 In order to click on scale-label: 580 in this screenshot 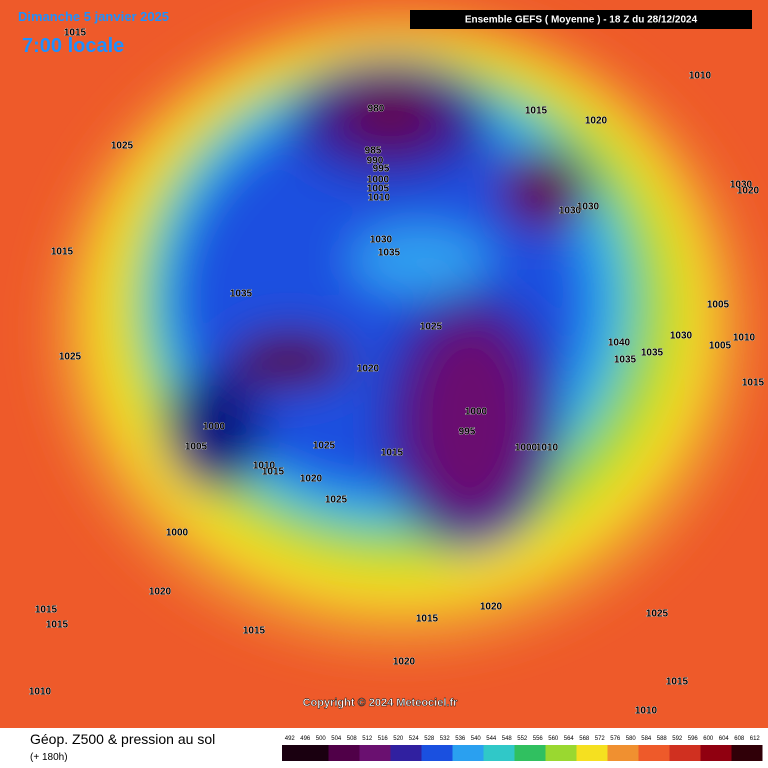, I will do `click(631, 739)`.